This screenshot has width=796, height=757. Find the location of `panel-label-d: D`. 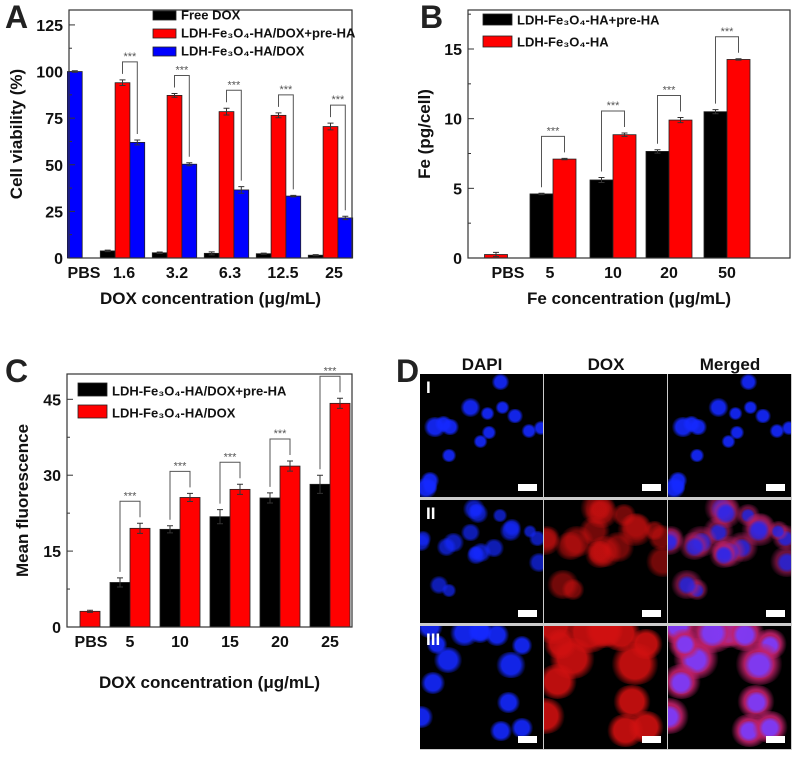

panel-label-d: D is located at coordinates (408, 371).